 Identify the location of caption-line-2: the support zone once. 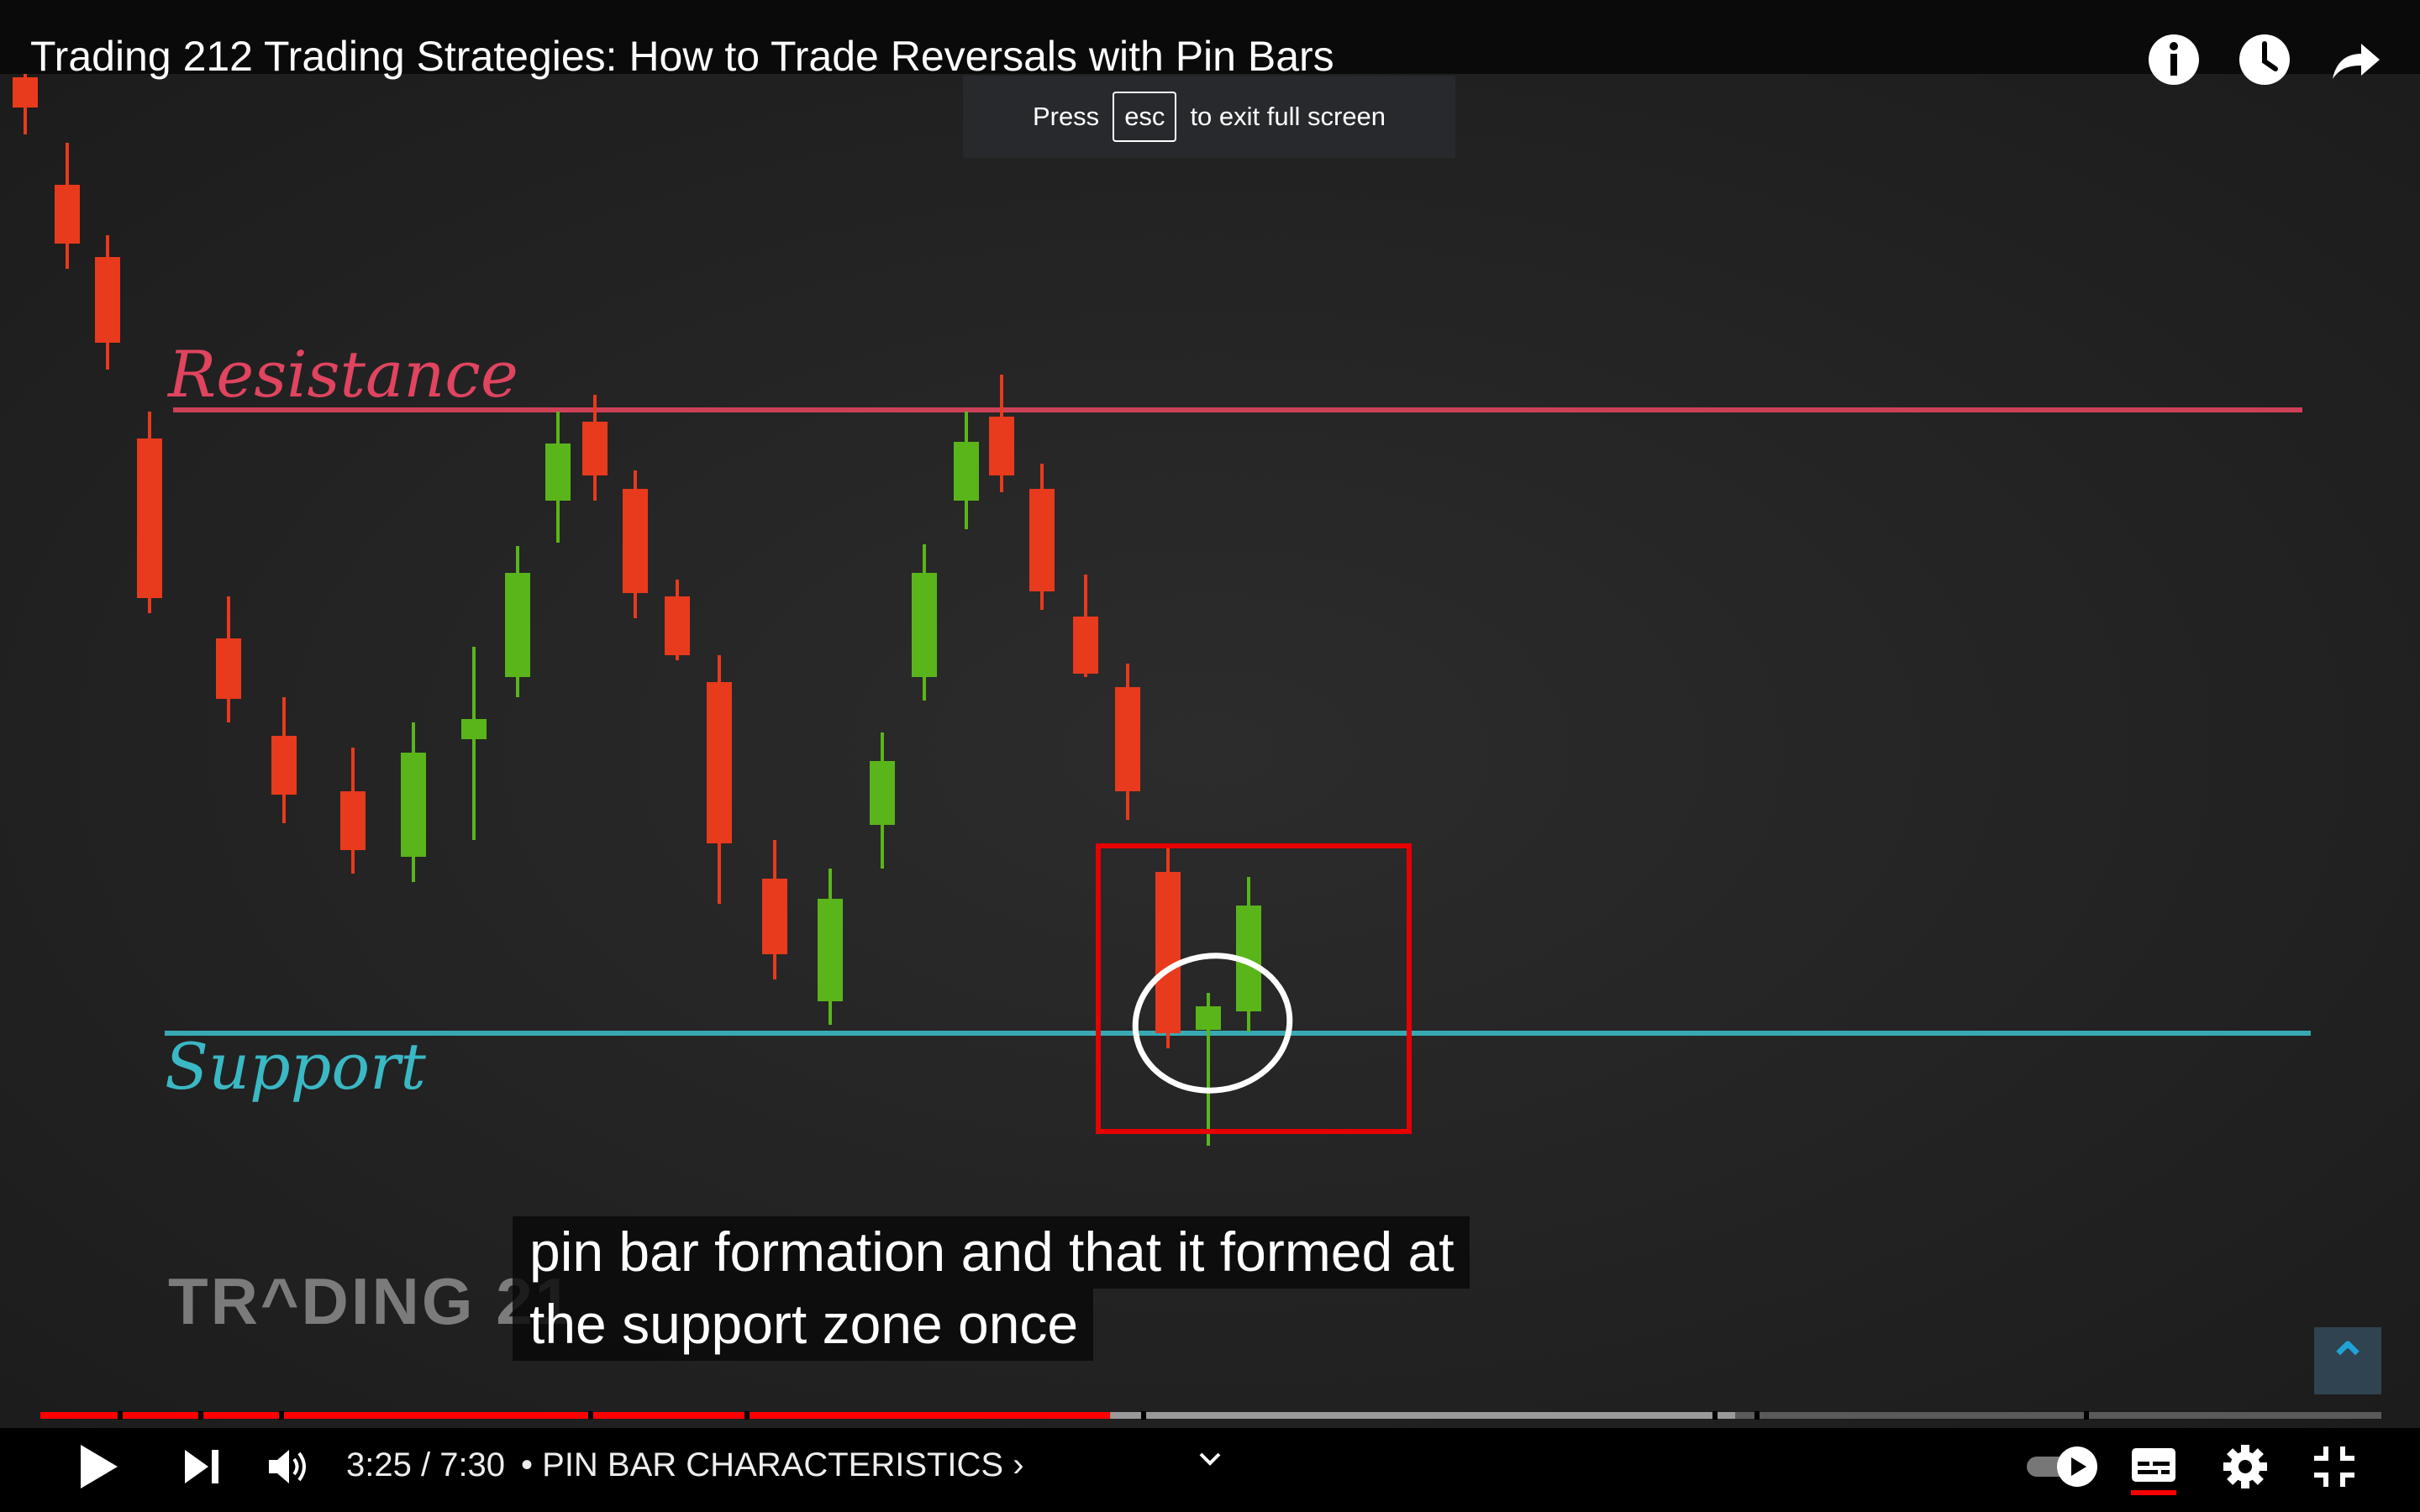
(803, 1325).